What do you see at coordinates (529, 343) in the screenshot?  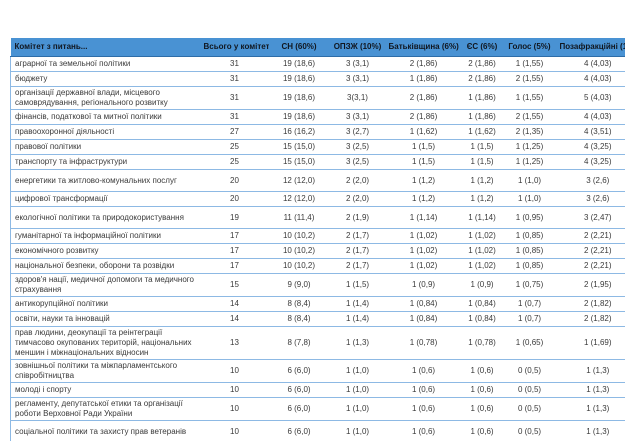 I see `value-cell: 1 (0,65)` at bounding box center [529, 343].